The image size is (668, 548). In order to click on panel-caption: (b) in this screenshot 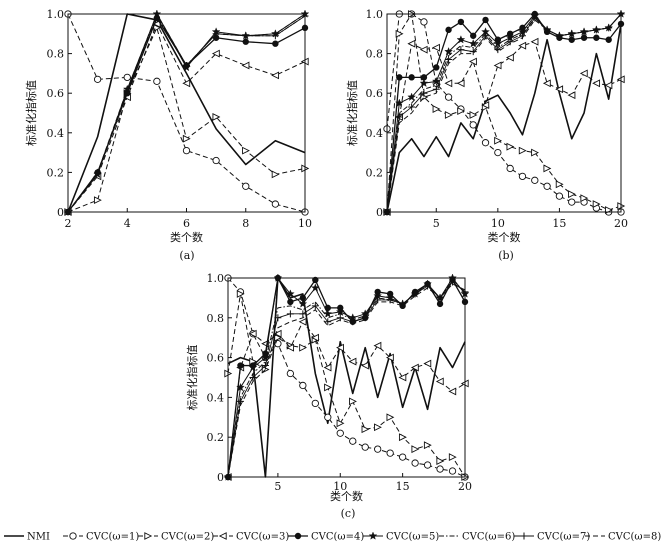, I will do `click(506, 255)`.